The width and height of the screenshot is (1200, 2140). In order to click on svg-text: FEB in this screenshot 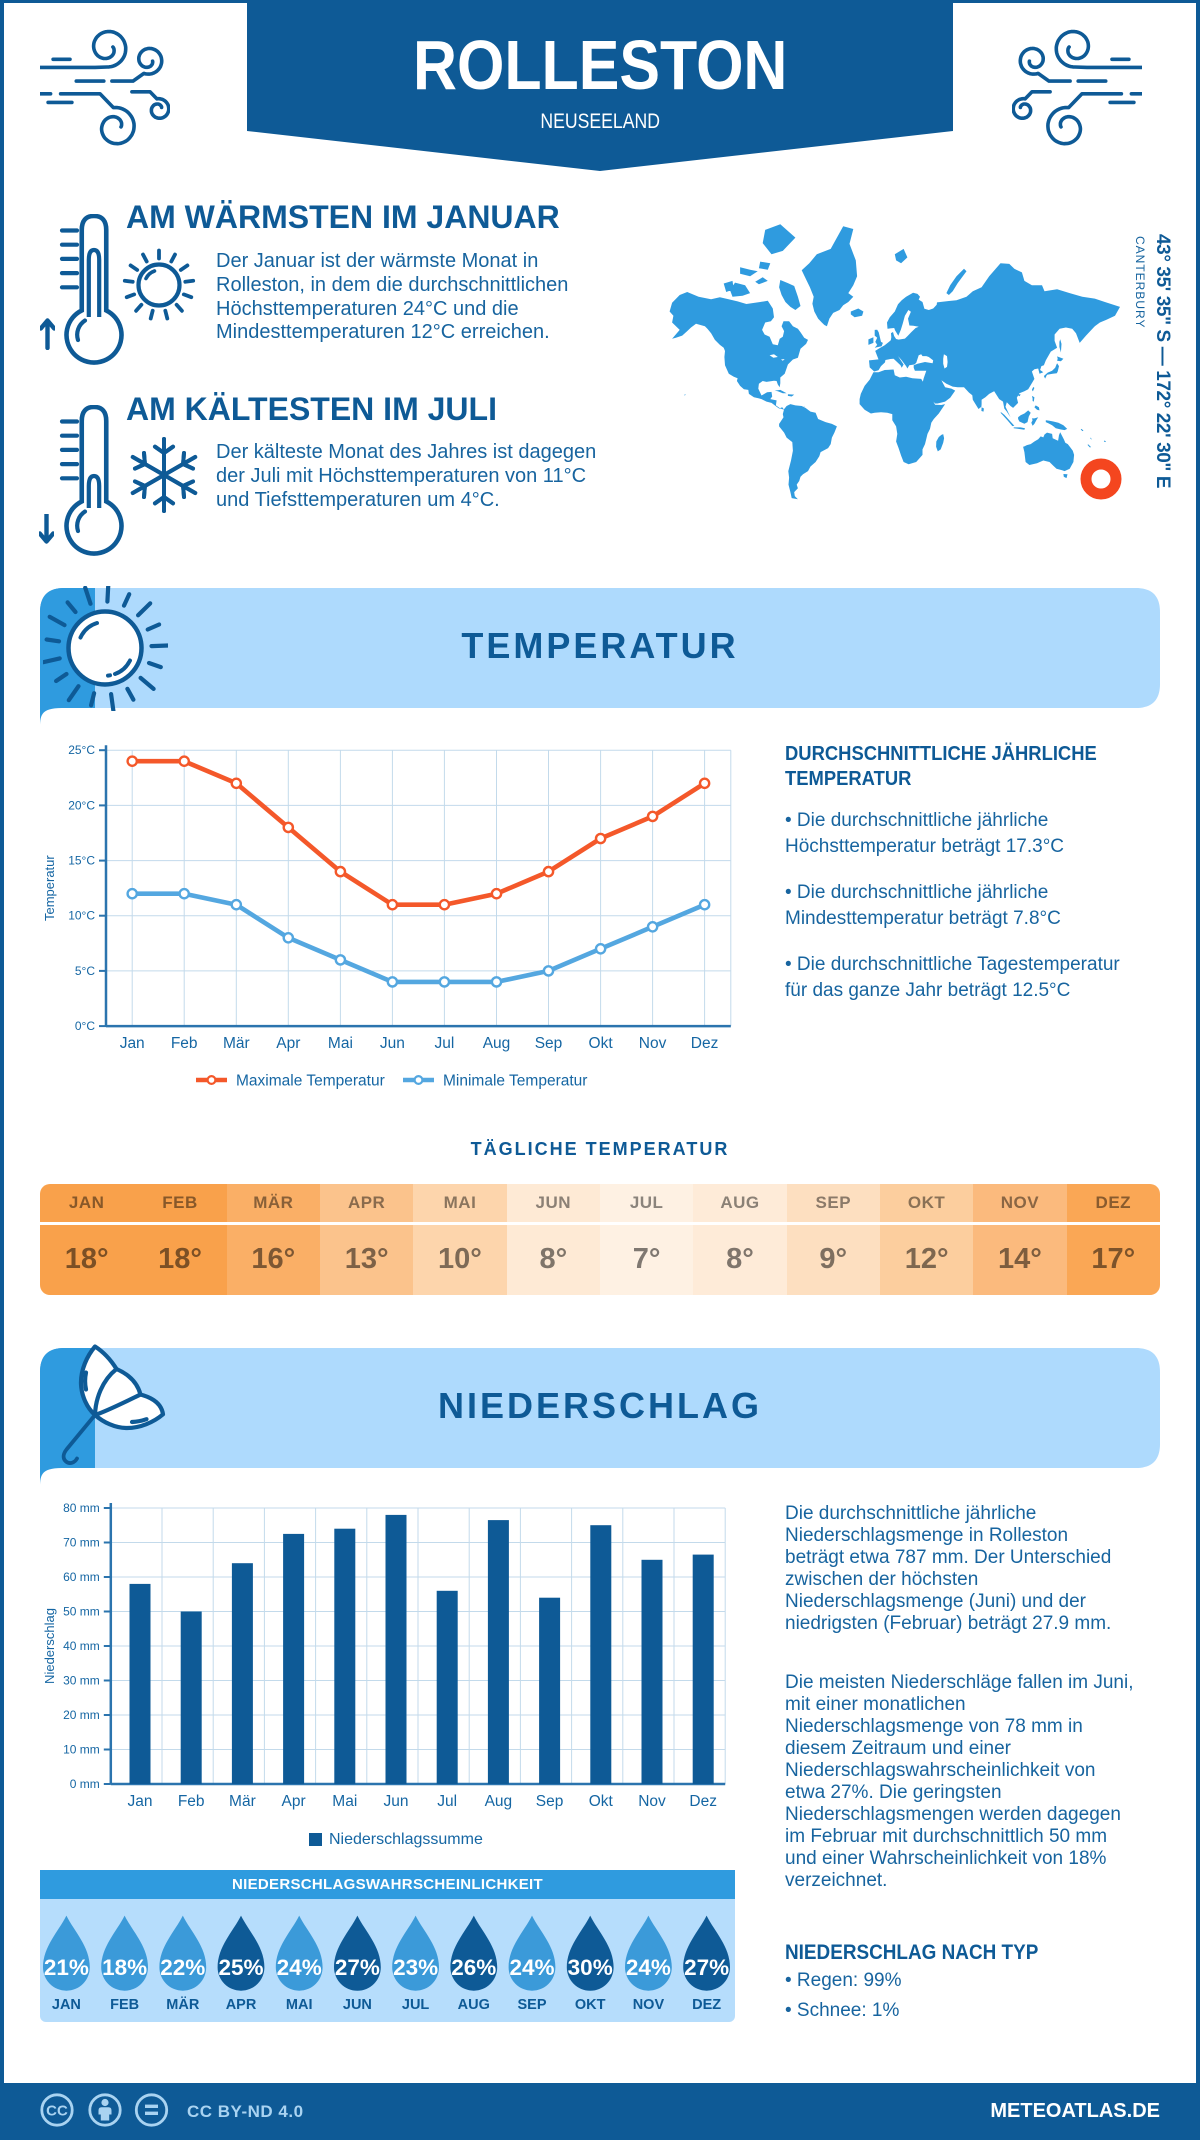, I will do `click(124, 2005)`.